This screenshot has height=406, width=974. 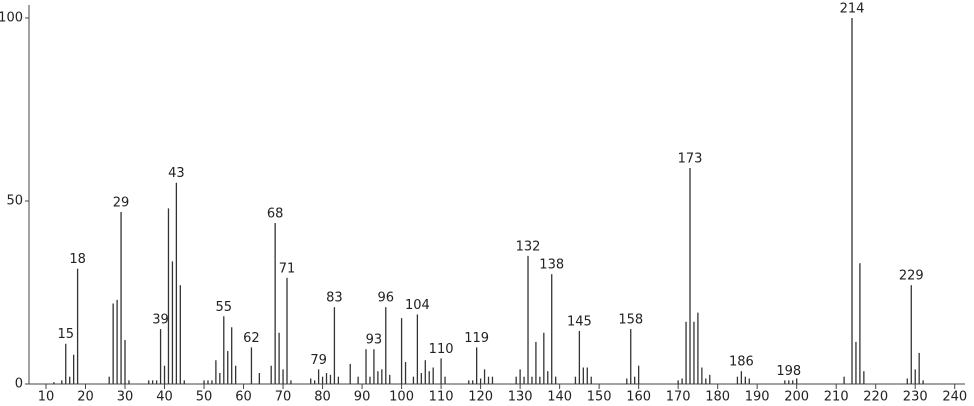 I want to click on peak-label: 145, so click(x=579, y=321).